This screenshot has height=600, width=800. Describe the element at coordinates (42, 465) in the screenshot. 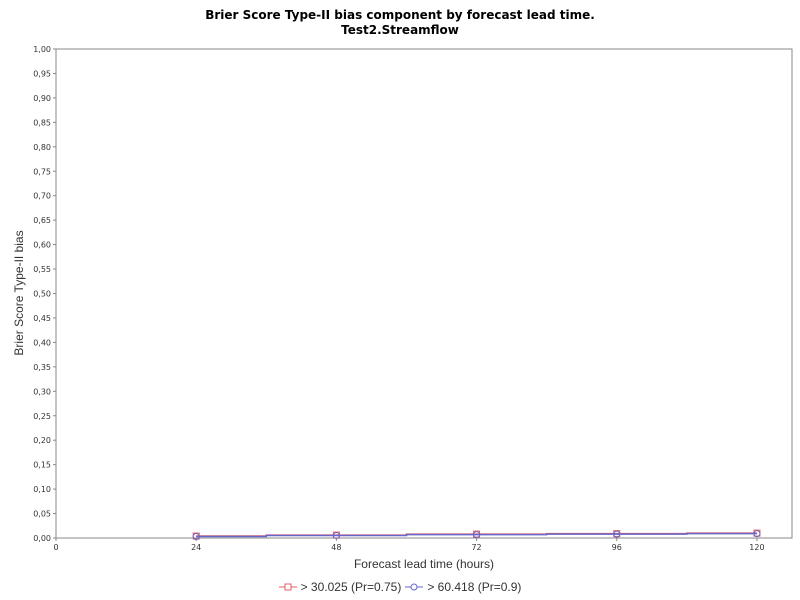

I see `y-tick-label: 0,15` at that location.